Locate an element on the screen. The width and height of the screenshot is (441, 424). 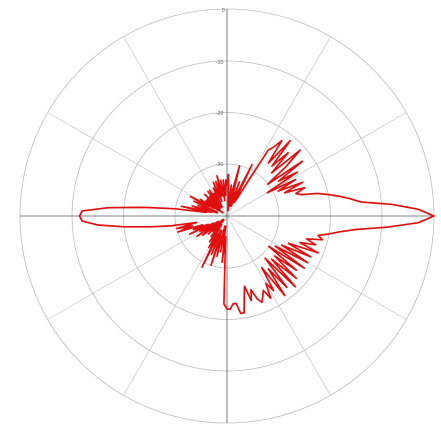
tick-label-minus-10: -10 is located at coordinates (219, 63).